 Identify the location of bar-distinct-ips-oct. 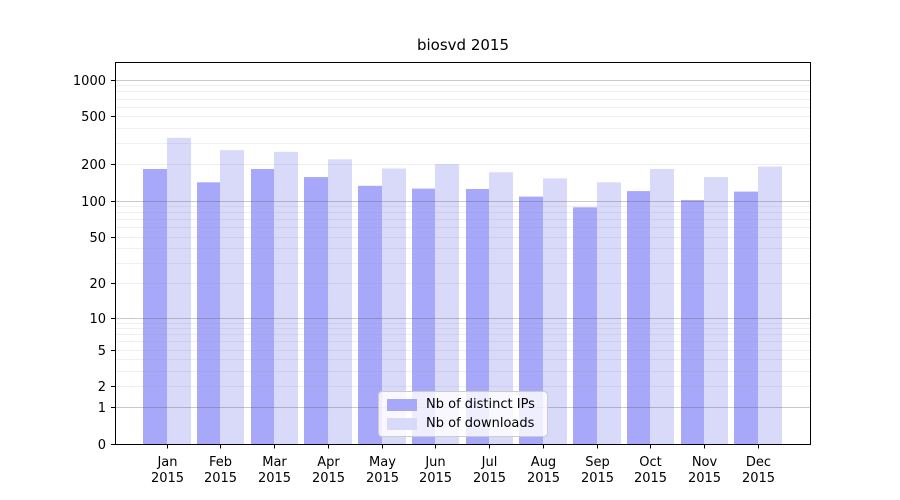
(639, 317).